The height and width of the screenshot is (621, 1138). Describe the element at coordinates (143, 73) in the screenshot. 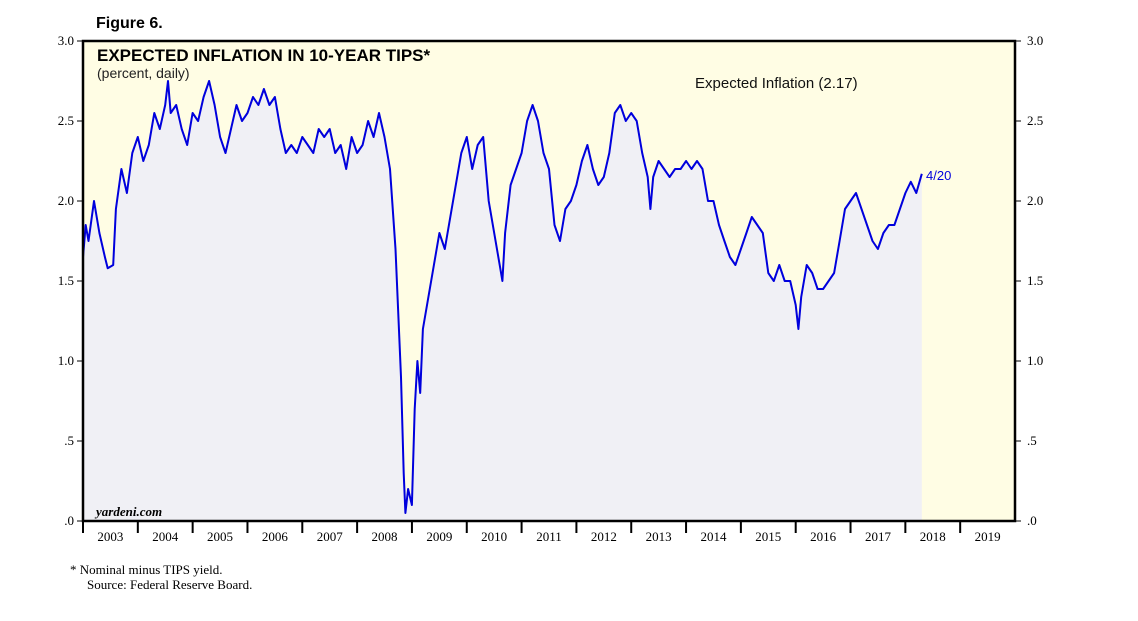

I see `chart-subtitle: (percent, daily)` at that location.